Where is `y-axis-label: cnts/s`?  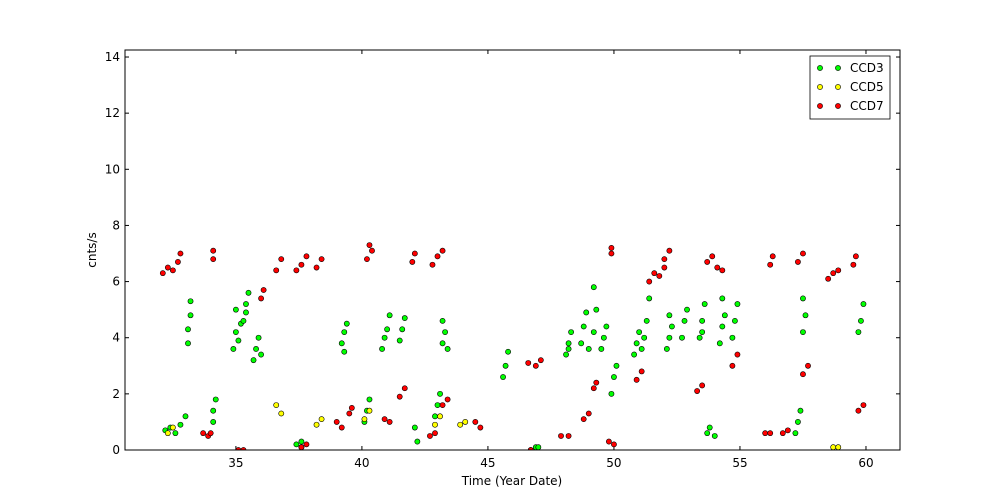
y-axis-label: cnts/s is located at coordinates (92, 249).